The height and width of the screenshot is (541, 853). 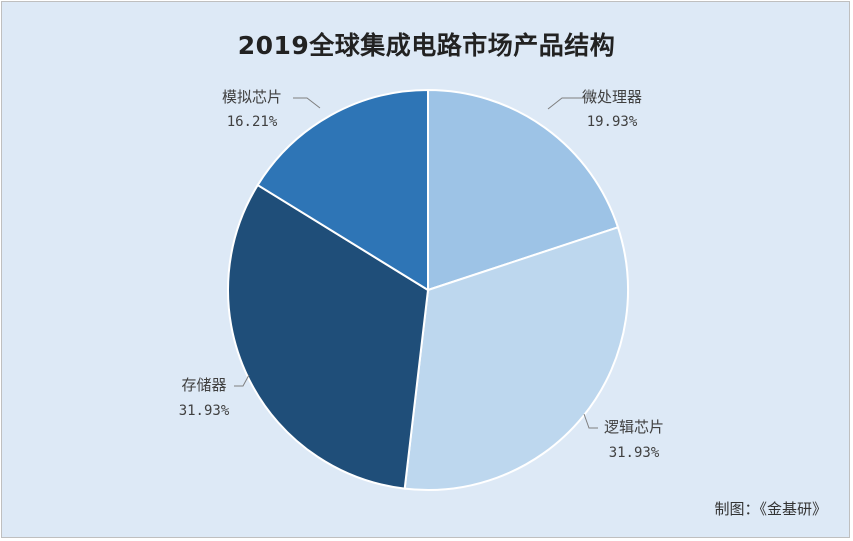 I want to click on slice-value: 16.21%, so click(x=252, y=122).